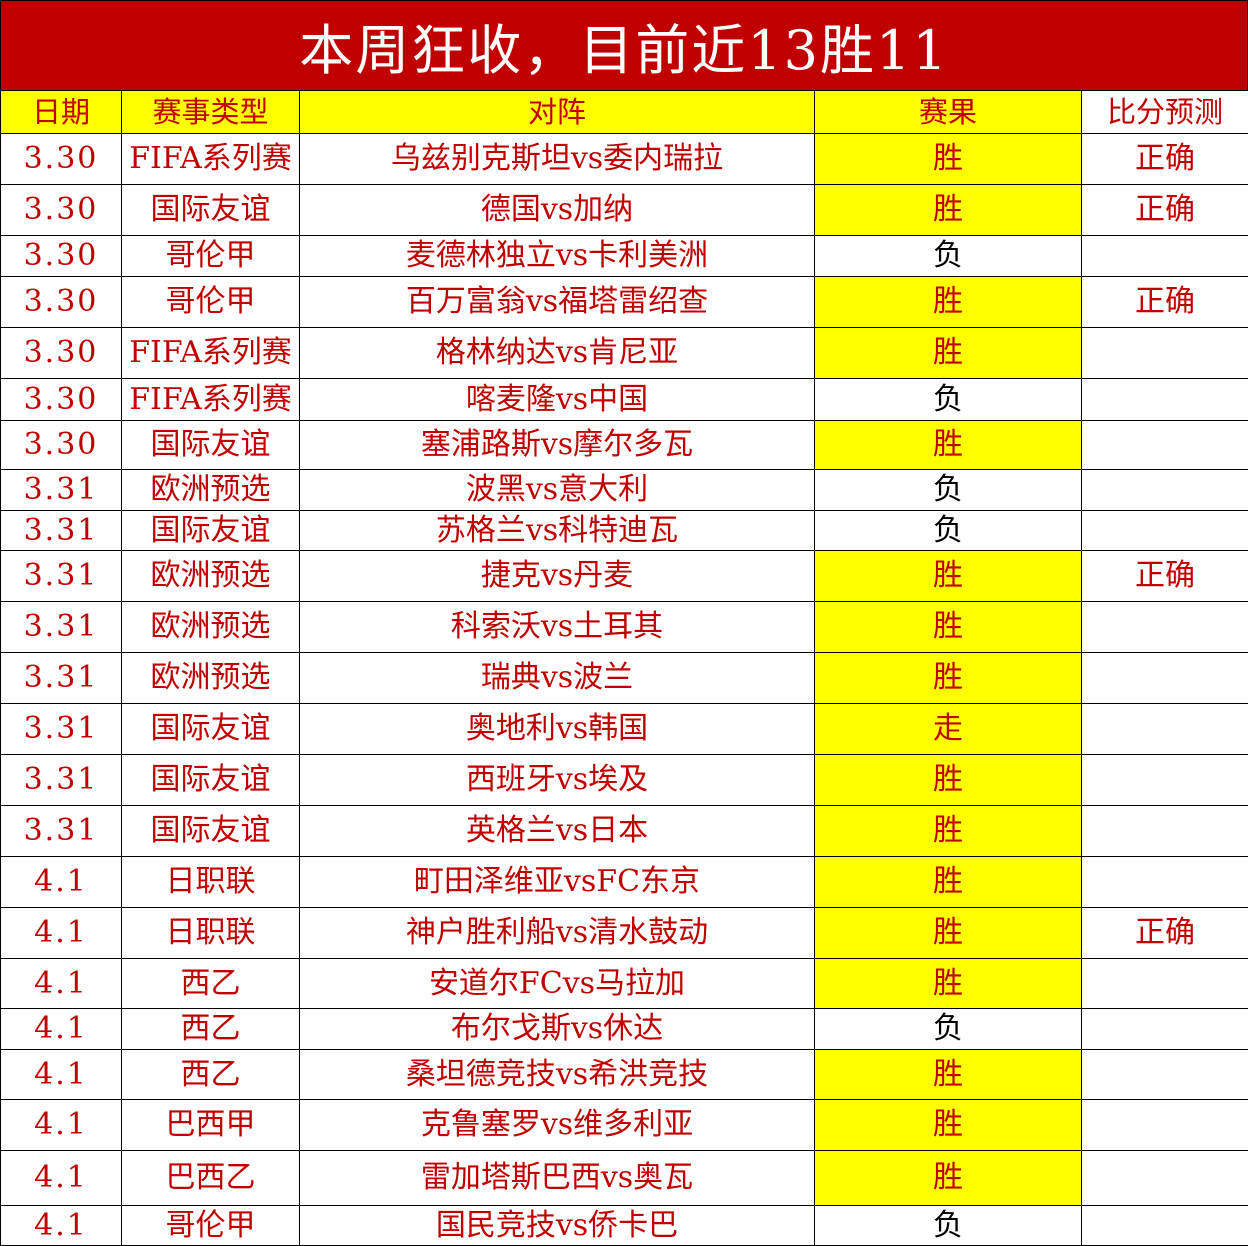  I want to click on match-cell: 雷加塔斯巴西vs奥瓦, so click(557, 1178).